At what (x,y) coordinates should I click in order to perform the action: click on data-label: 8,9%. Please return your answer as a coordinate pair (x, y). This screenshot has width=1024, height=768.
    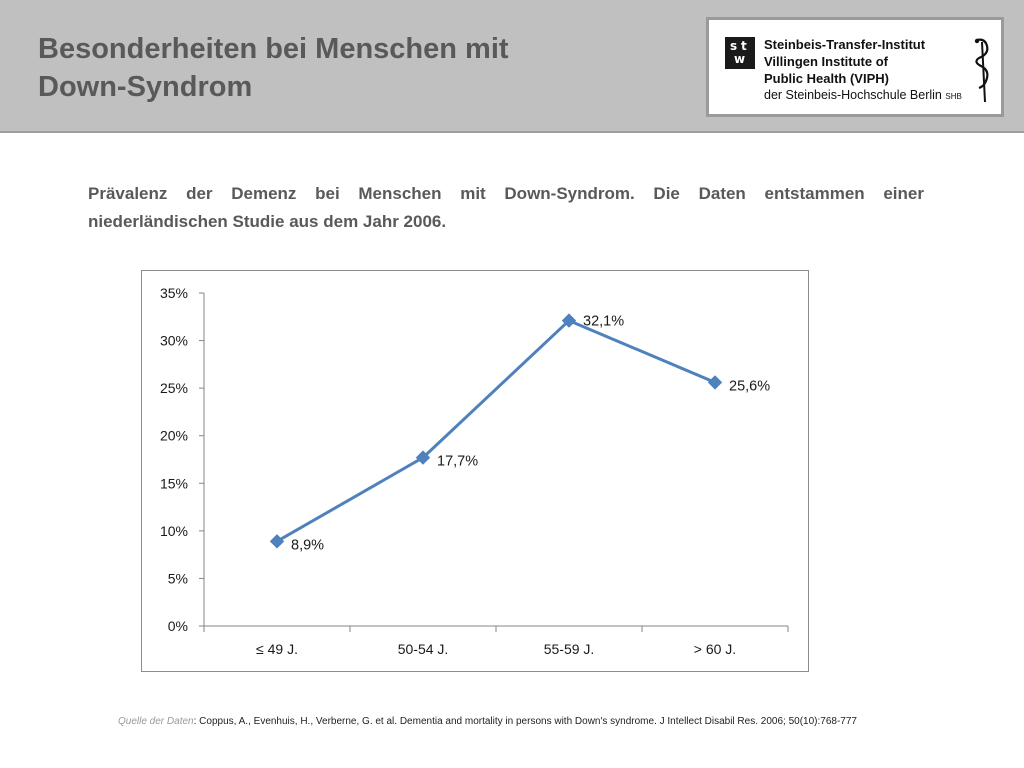
    Looking at the image, I should click on (307, 545).